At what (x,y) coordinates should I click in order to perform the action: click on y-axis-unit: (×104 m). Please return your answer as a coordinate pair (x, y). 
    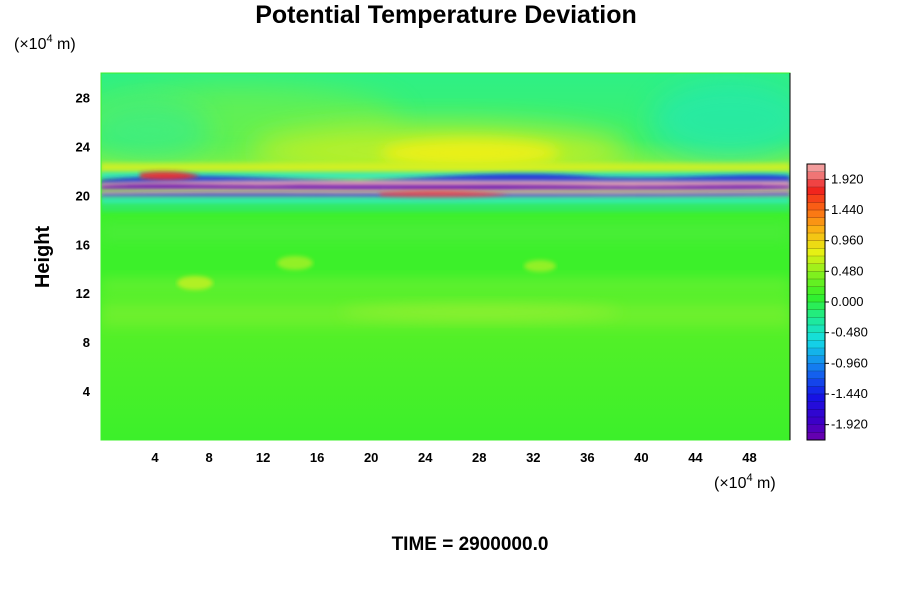
    Looking at the image, I should click on (45, 43).